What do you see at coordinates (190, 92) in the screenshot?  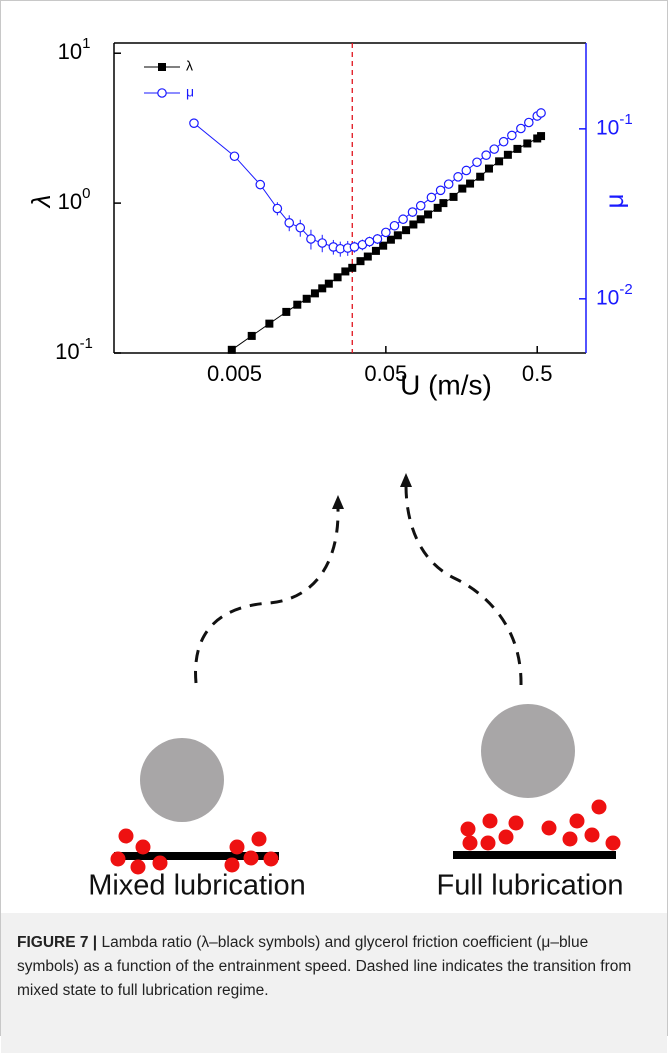 I see `legend-label: μ` at bounding box center [190, 92].